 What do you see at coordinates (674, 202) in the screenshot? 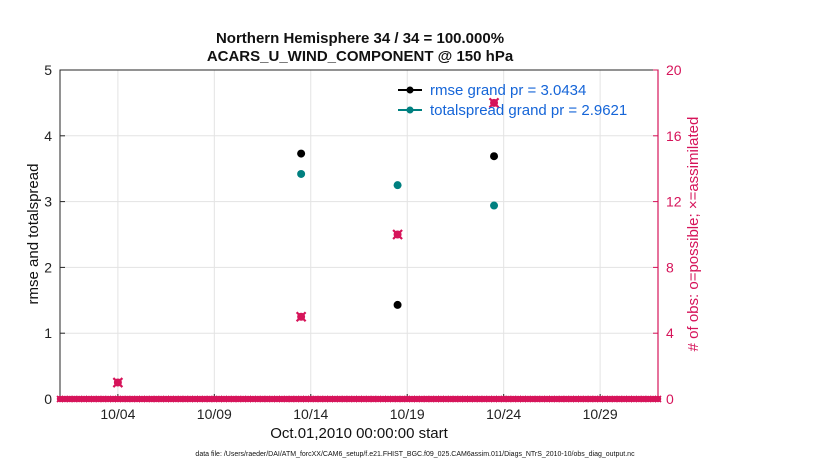
I see `right-tick-label: 12` at bounding box center [674, 202].